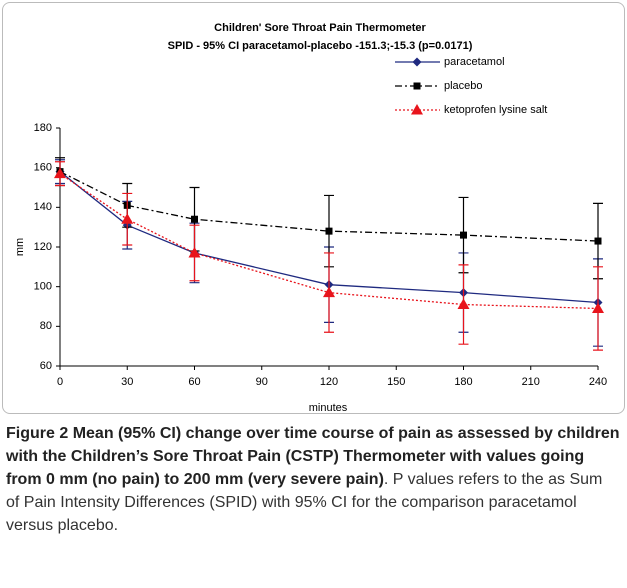 This screenshot has width=627, height=588. I want to click on y-tick-label: 60, so click(46, 366).